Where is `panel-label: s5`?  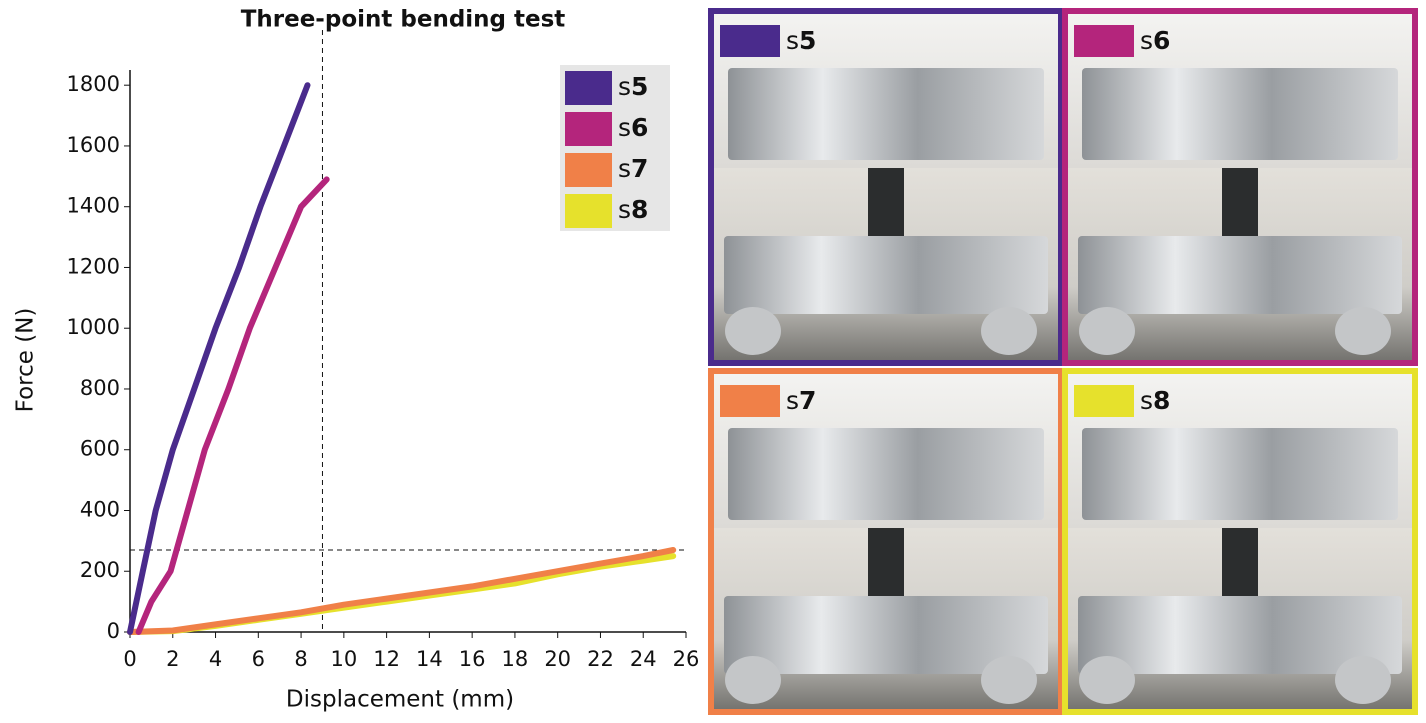
panel-label: s5 is located at coordinates (801, 40).